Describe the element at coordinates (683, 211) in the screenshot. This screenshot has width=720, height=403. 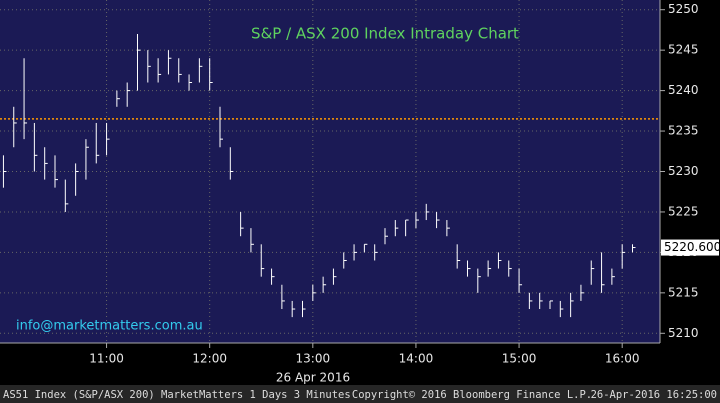
I see `y-tick-label: 5225` at that location.